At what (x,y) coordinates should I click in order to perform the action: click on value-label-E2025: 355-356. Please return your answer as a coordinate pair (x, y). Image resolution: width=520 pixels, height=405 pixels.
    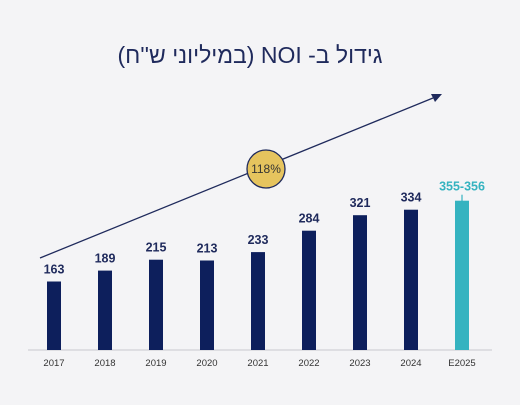
    Looking at the image, I should click on (462, 187).